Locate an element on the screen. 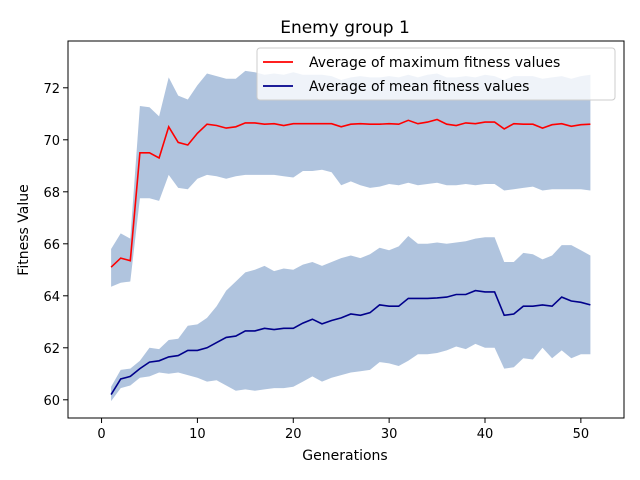 The image size is (640, 480). x-tick-label: 40 is located at coordinates (485, 434).